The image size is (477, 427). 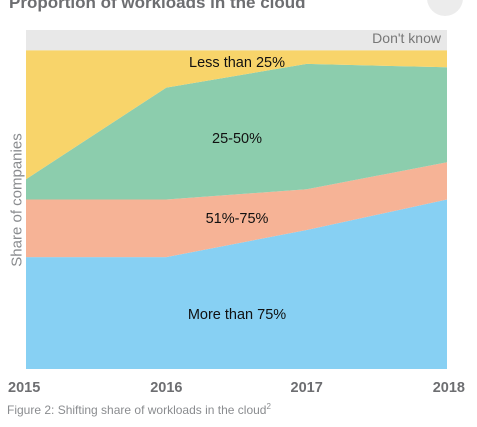 I want to click on title-decoration, so click(x=445, y=8).